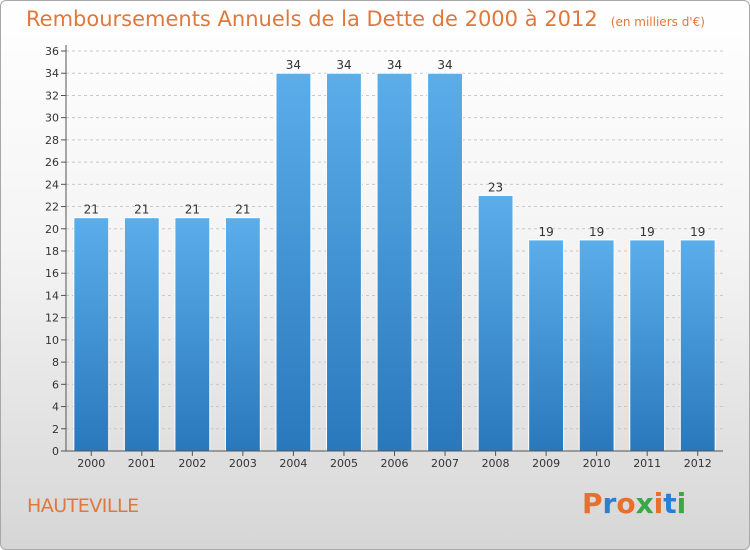 The width and height of the screenshot is (750, 550). I want to click on bar-2009, so click(546, 345).